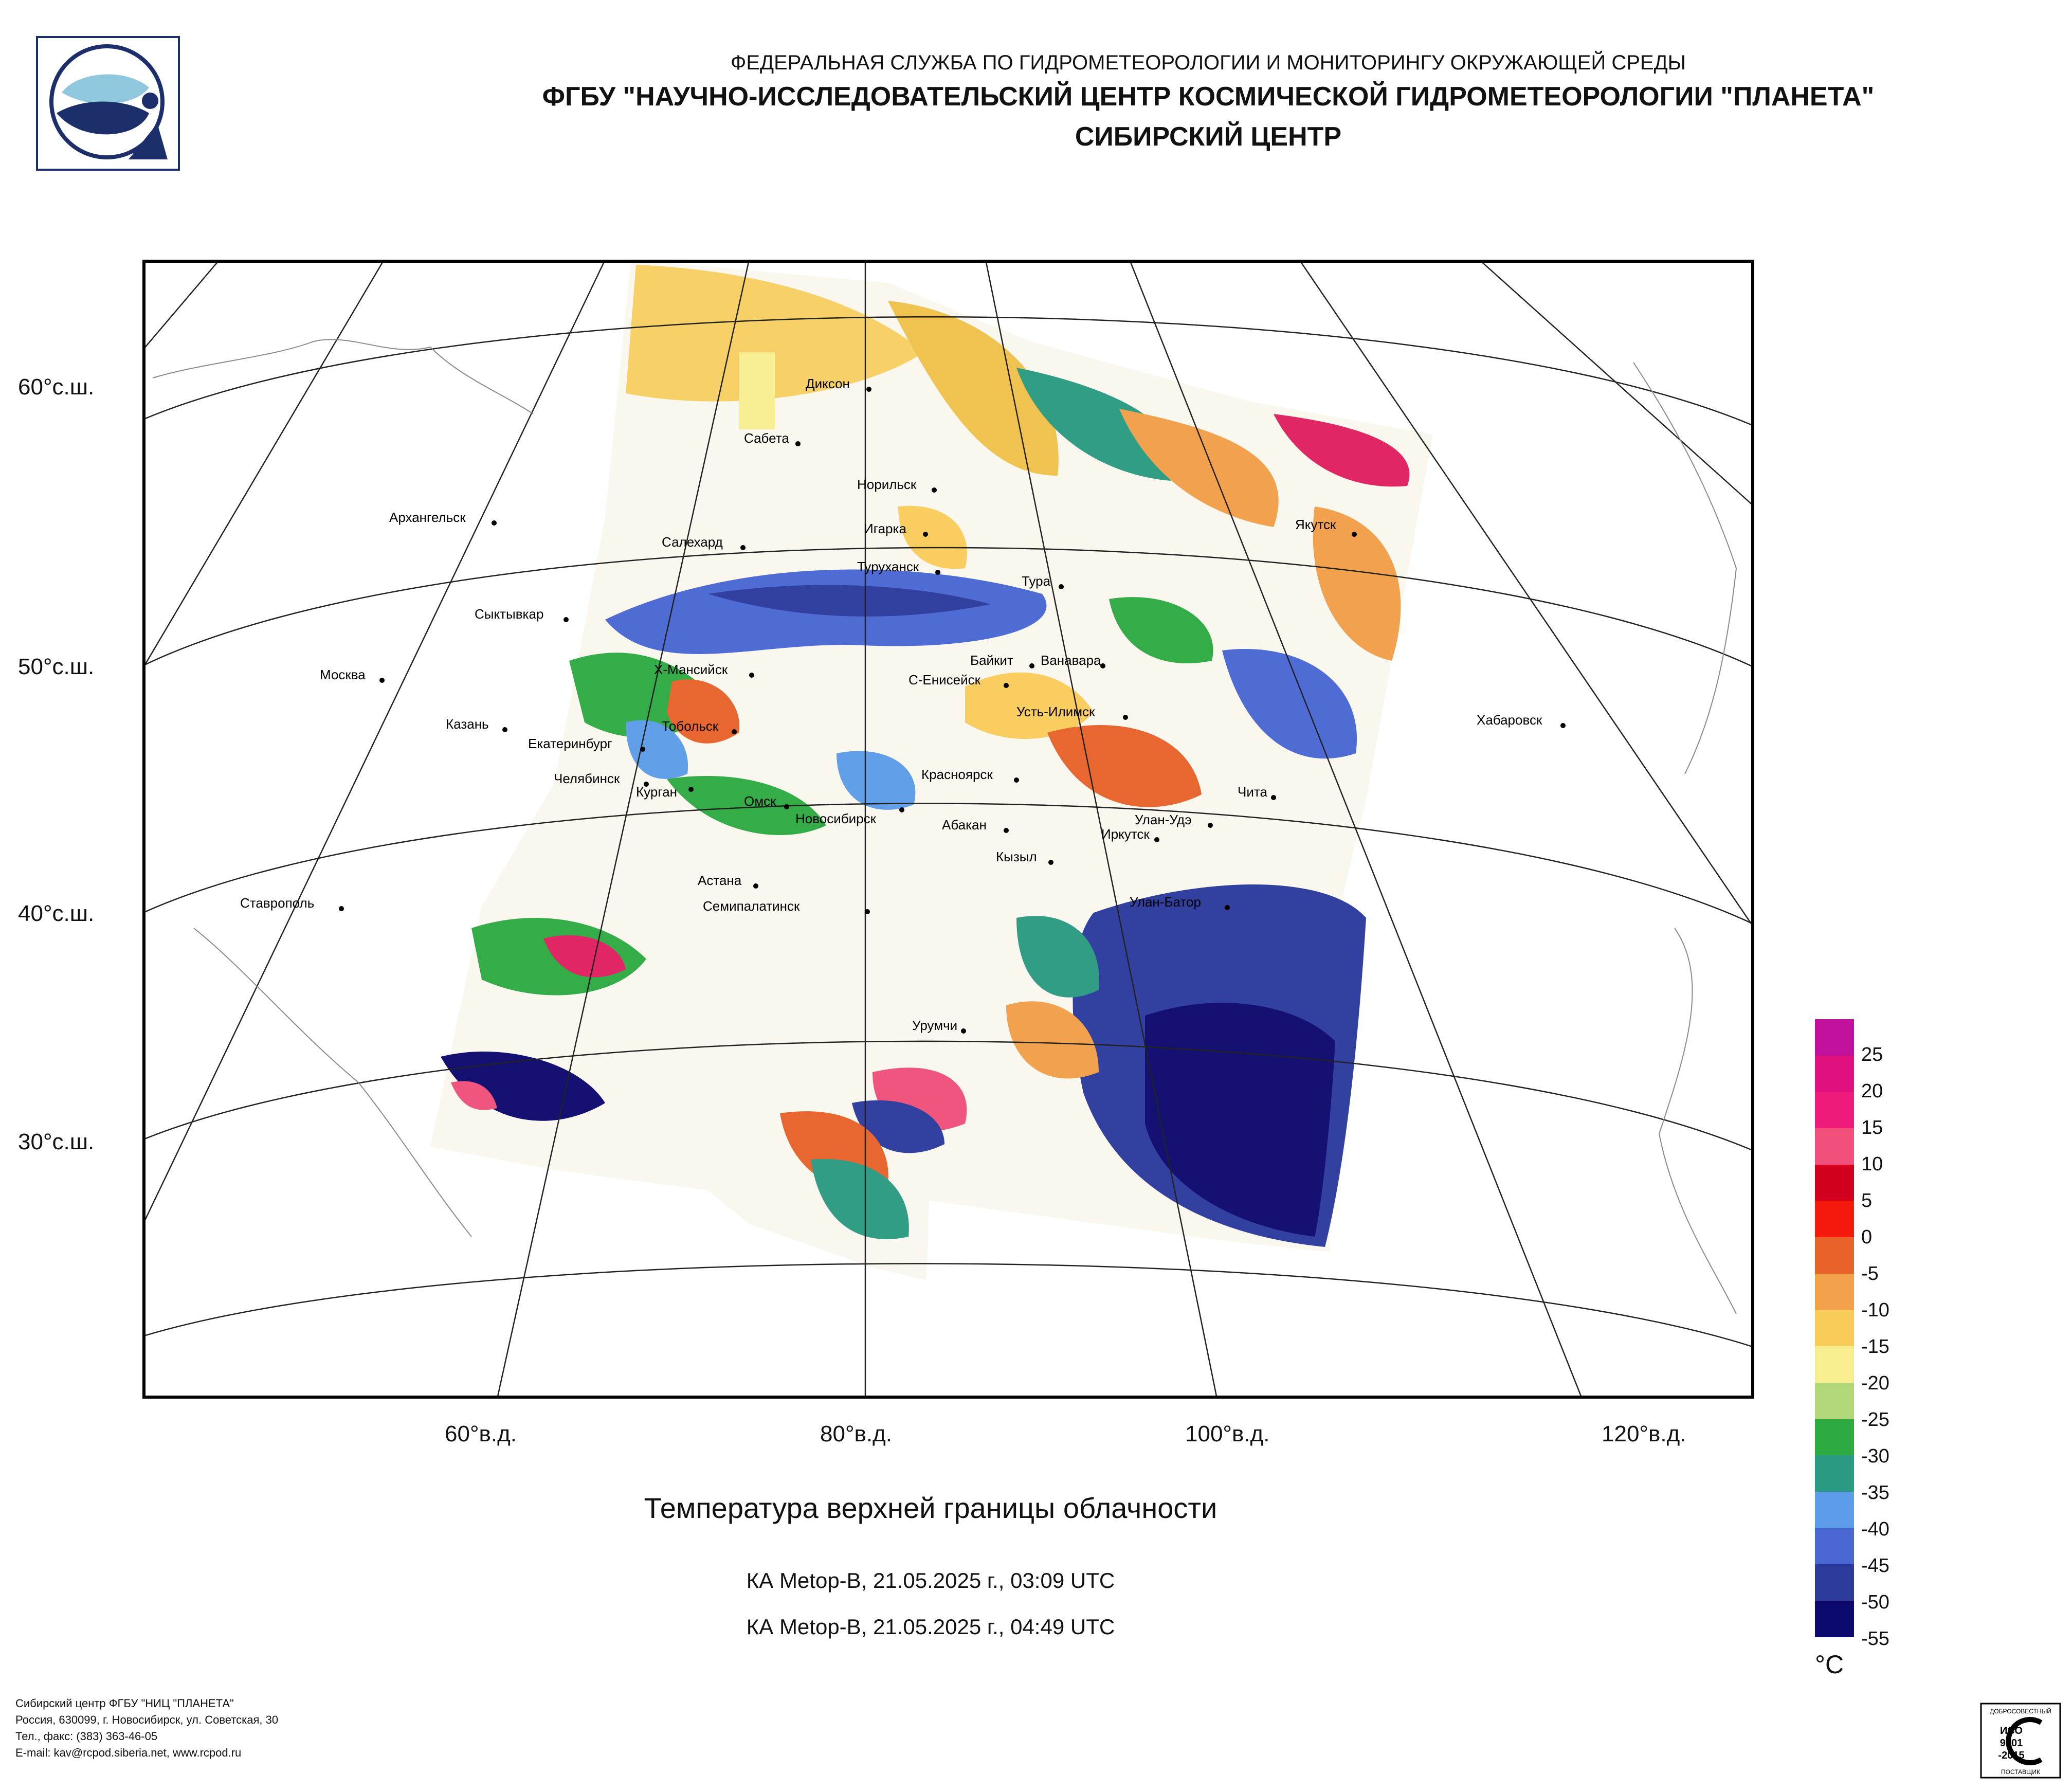 The width and height of the screenshot is (2072, 1791). I want to click on lat-label: 40°с.ш., so click(56, 913).